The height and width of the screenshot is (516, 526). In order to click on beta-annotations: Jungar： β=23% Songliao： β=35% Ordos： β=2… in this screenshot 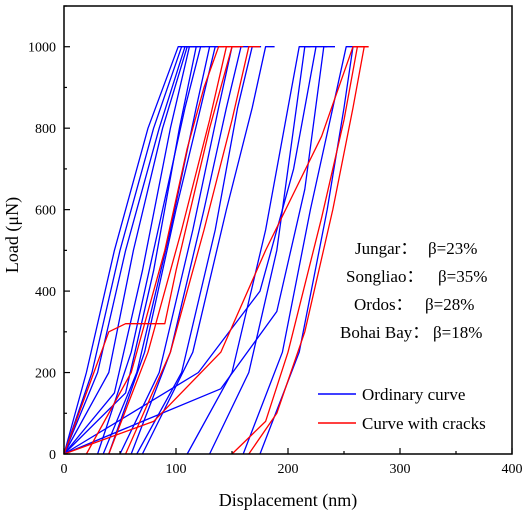, I will do `click(413, 290)`.